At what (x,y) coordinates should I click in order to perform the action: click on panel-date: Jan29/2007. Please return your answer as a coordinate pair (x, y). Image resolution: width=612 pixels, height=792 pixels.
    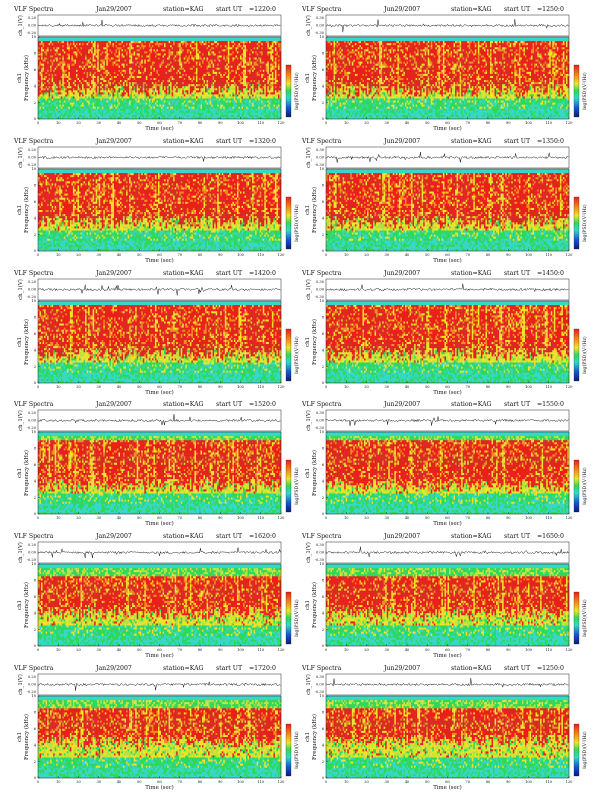
    Looking at the image, I should click on (113, 9).